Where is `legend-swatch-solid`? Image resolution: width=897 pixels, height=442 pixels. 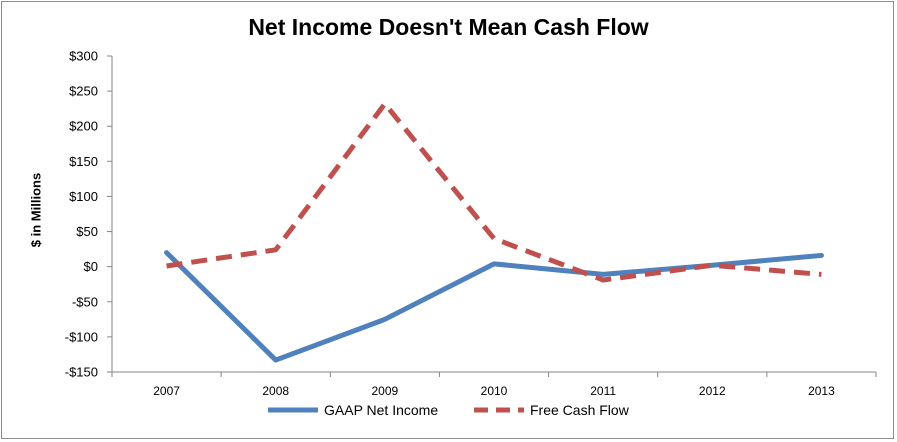 legend-swatch-solid is located at coordinates (293, 410).